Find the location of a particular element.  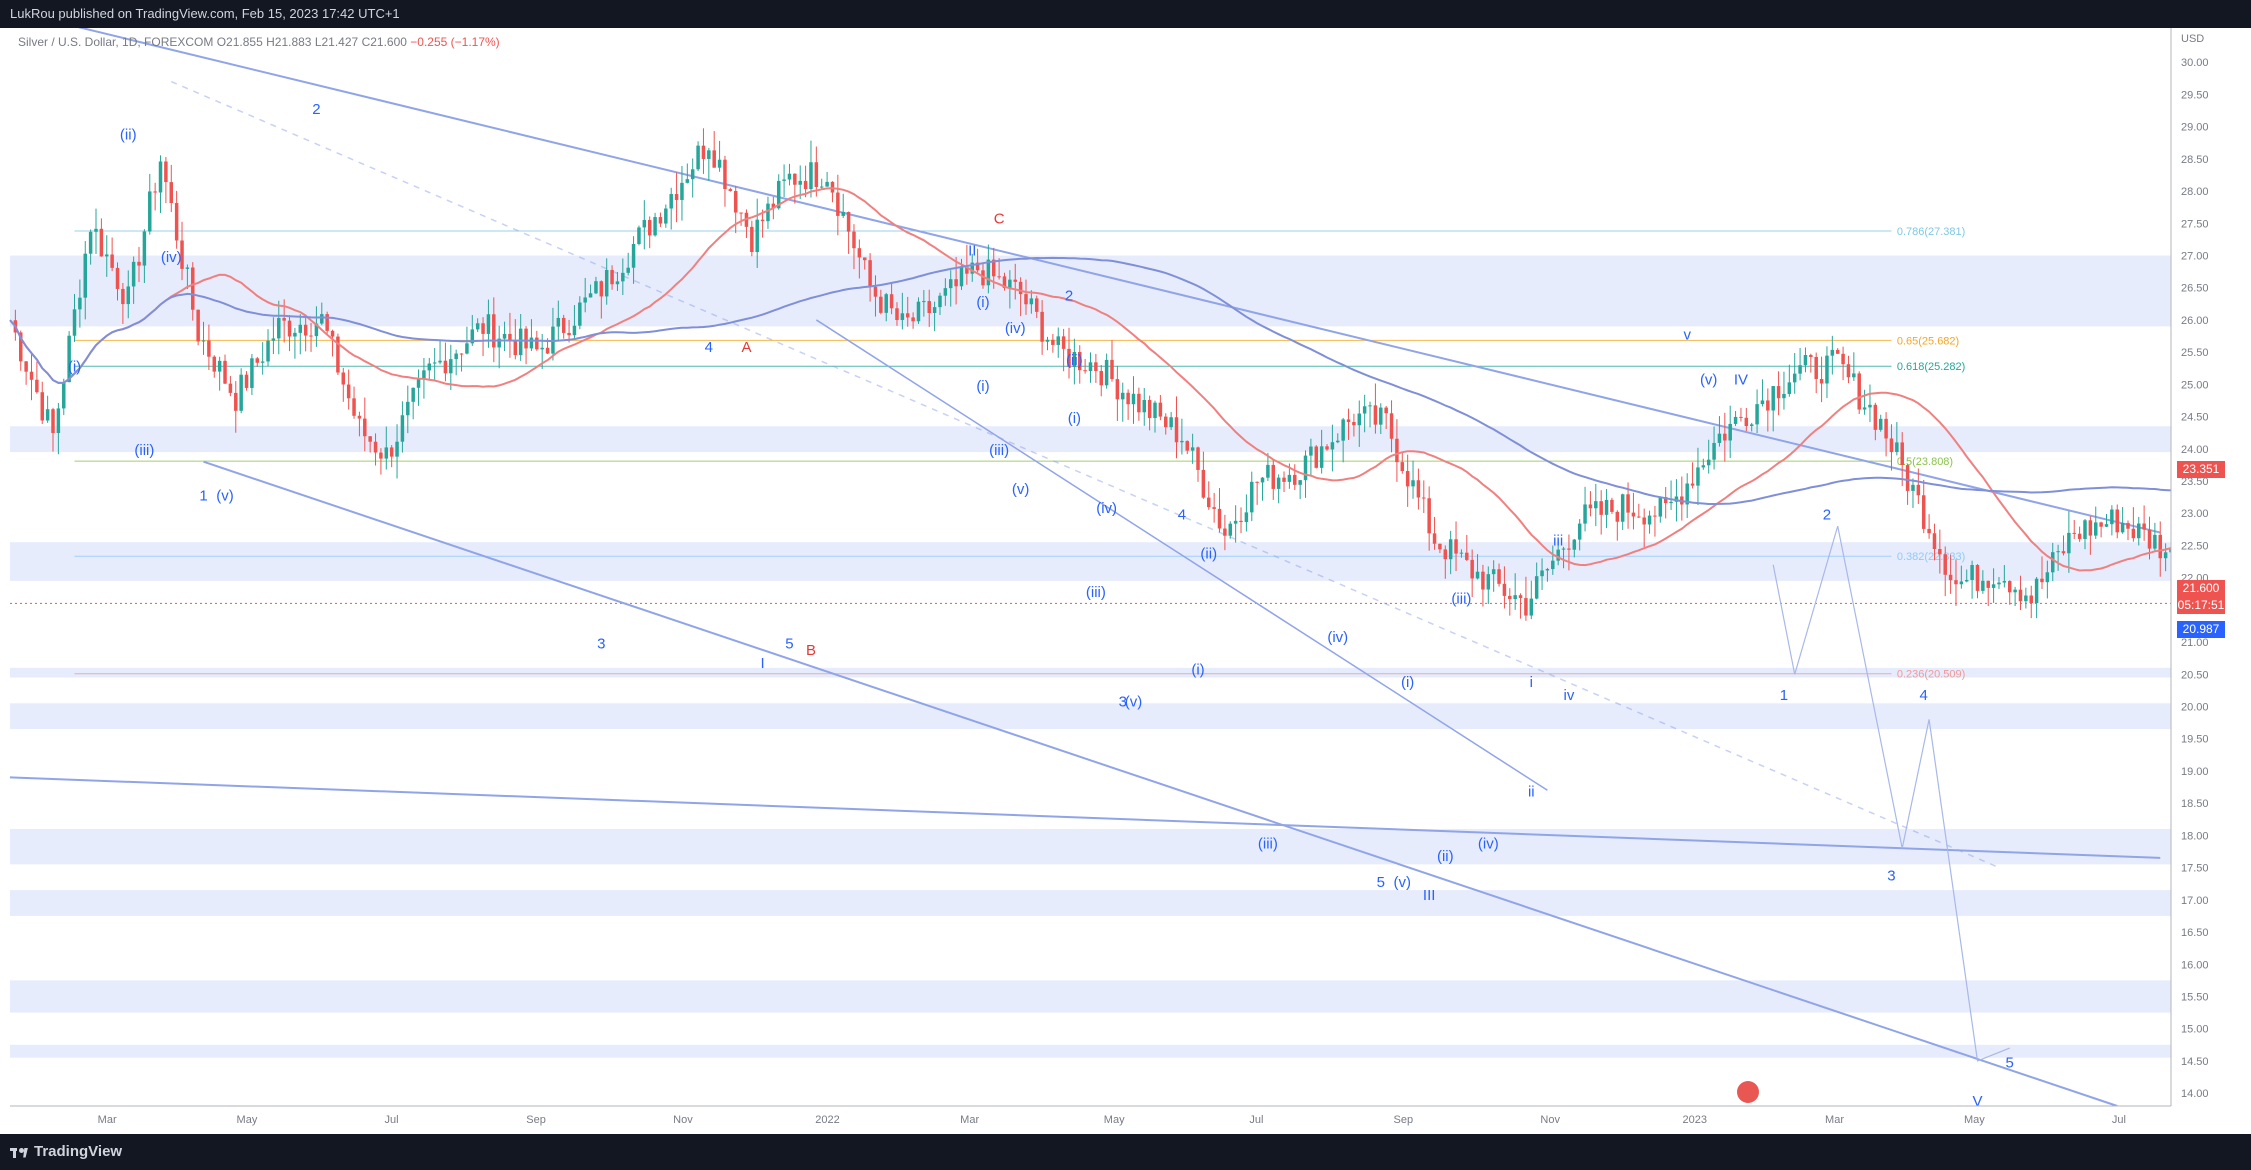

wave-label-42: iv is located at coordinates (1569, 695).